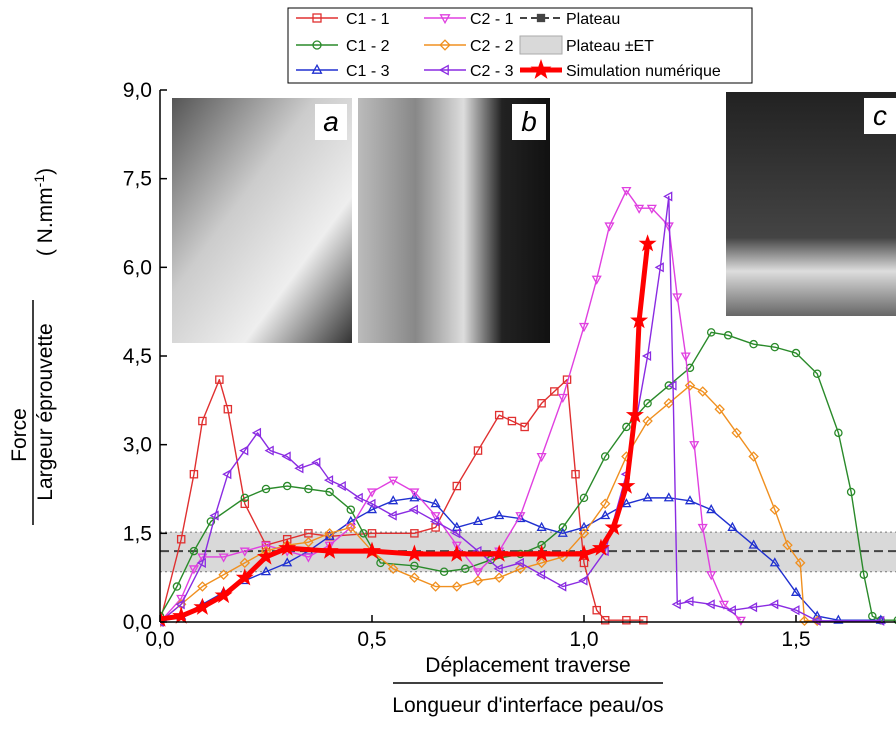 This screenshot has width=896, height=750. What do you see at coordinates (45, 171) in the screenshot?
I see `y-unit-text: )` at bounding box center [45, 171].